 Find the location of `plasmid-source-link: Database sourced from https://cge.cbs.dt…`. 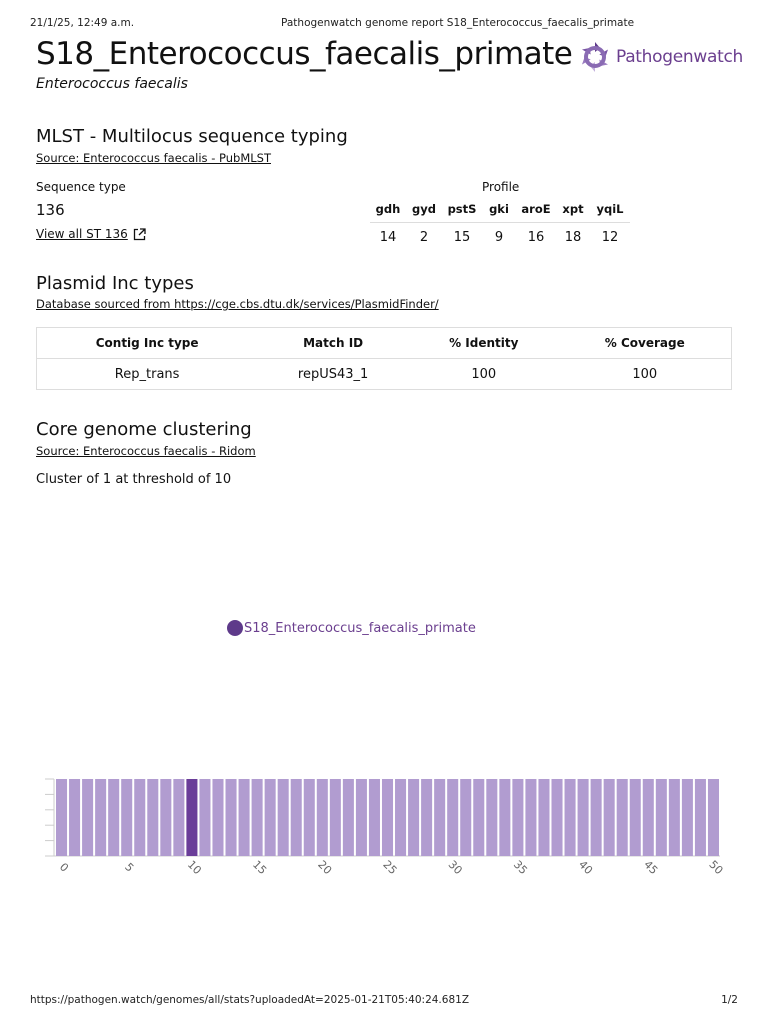

plasmid-source-link: Database sourced from https://cge.cbs.dt… is located at coordinates (237, 304).